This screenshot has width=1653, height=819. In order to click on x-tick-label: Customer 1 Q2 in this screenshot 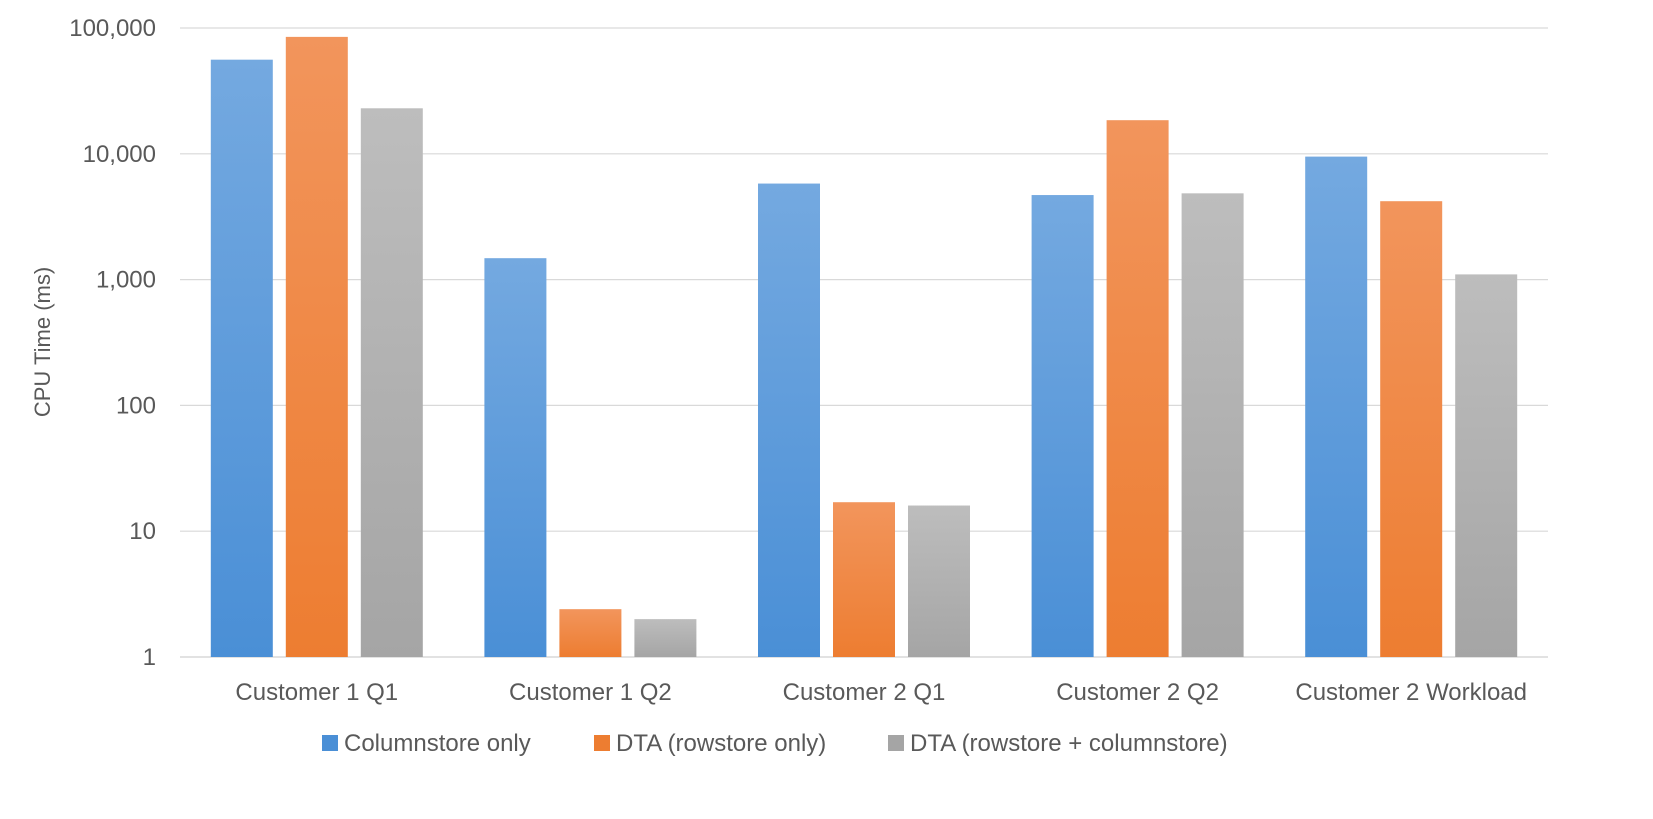, I will do `click(590, 692)`.